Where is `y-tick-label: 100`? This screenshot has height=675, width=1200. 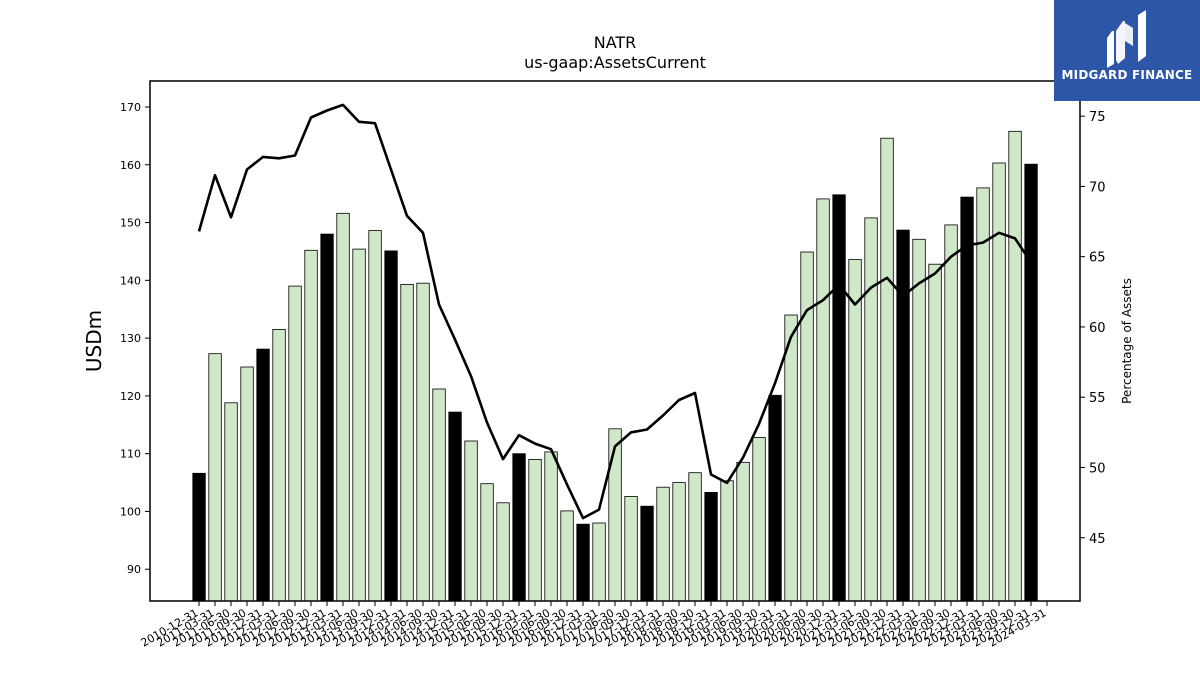 y-tick-label: 100 is located at coordinates (130, 511).